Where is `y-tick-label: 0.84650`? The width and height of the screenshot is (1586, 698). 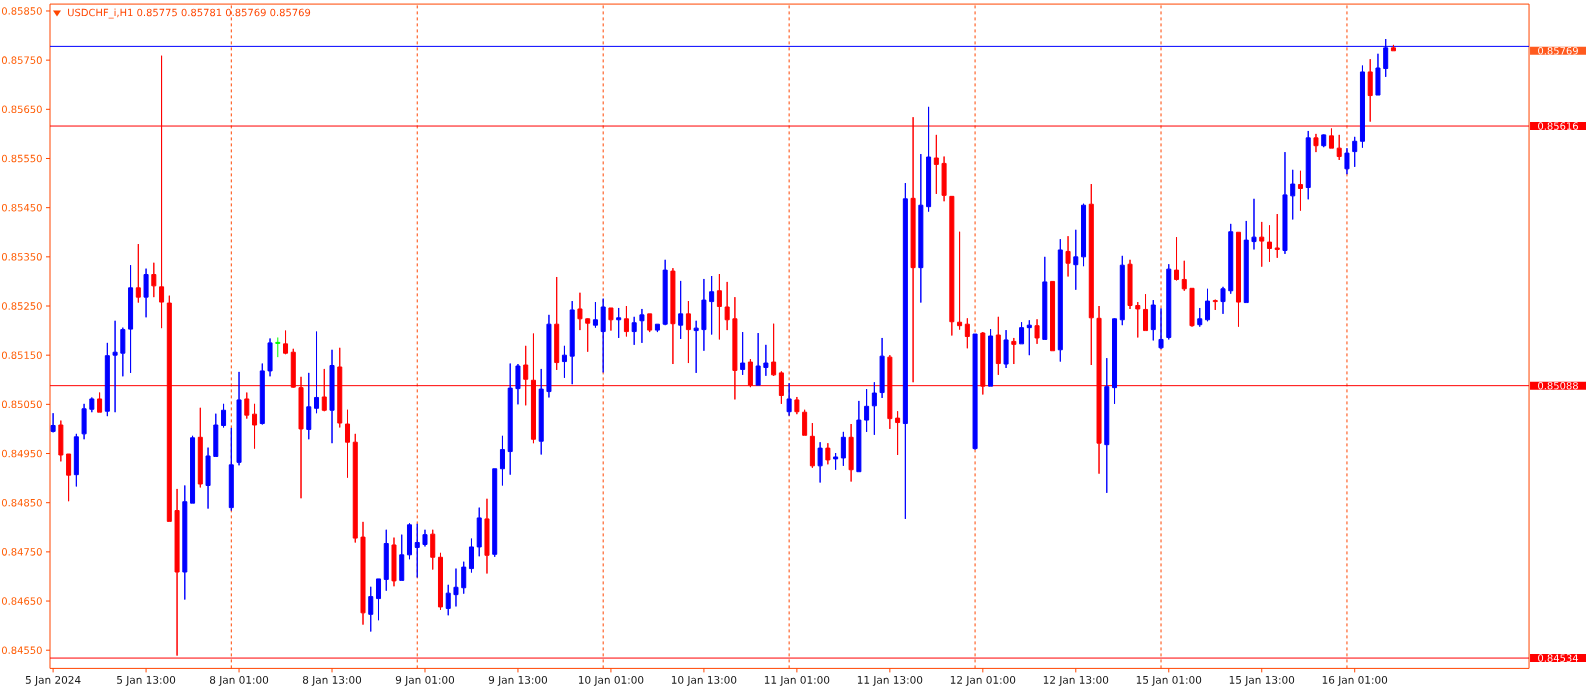
y-tick-label: 0.84650 is located at coordinates (21, 601).